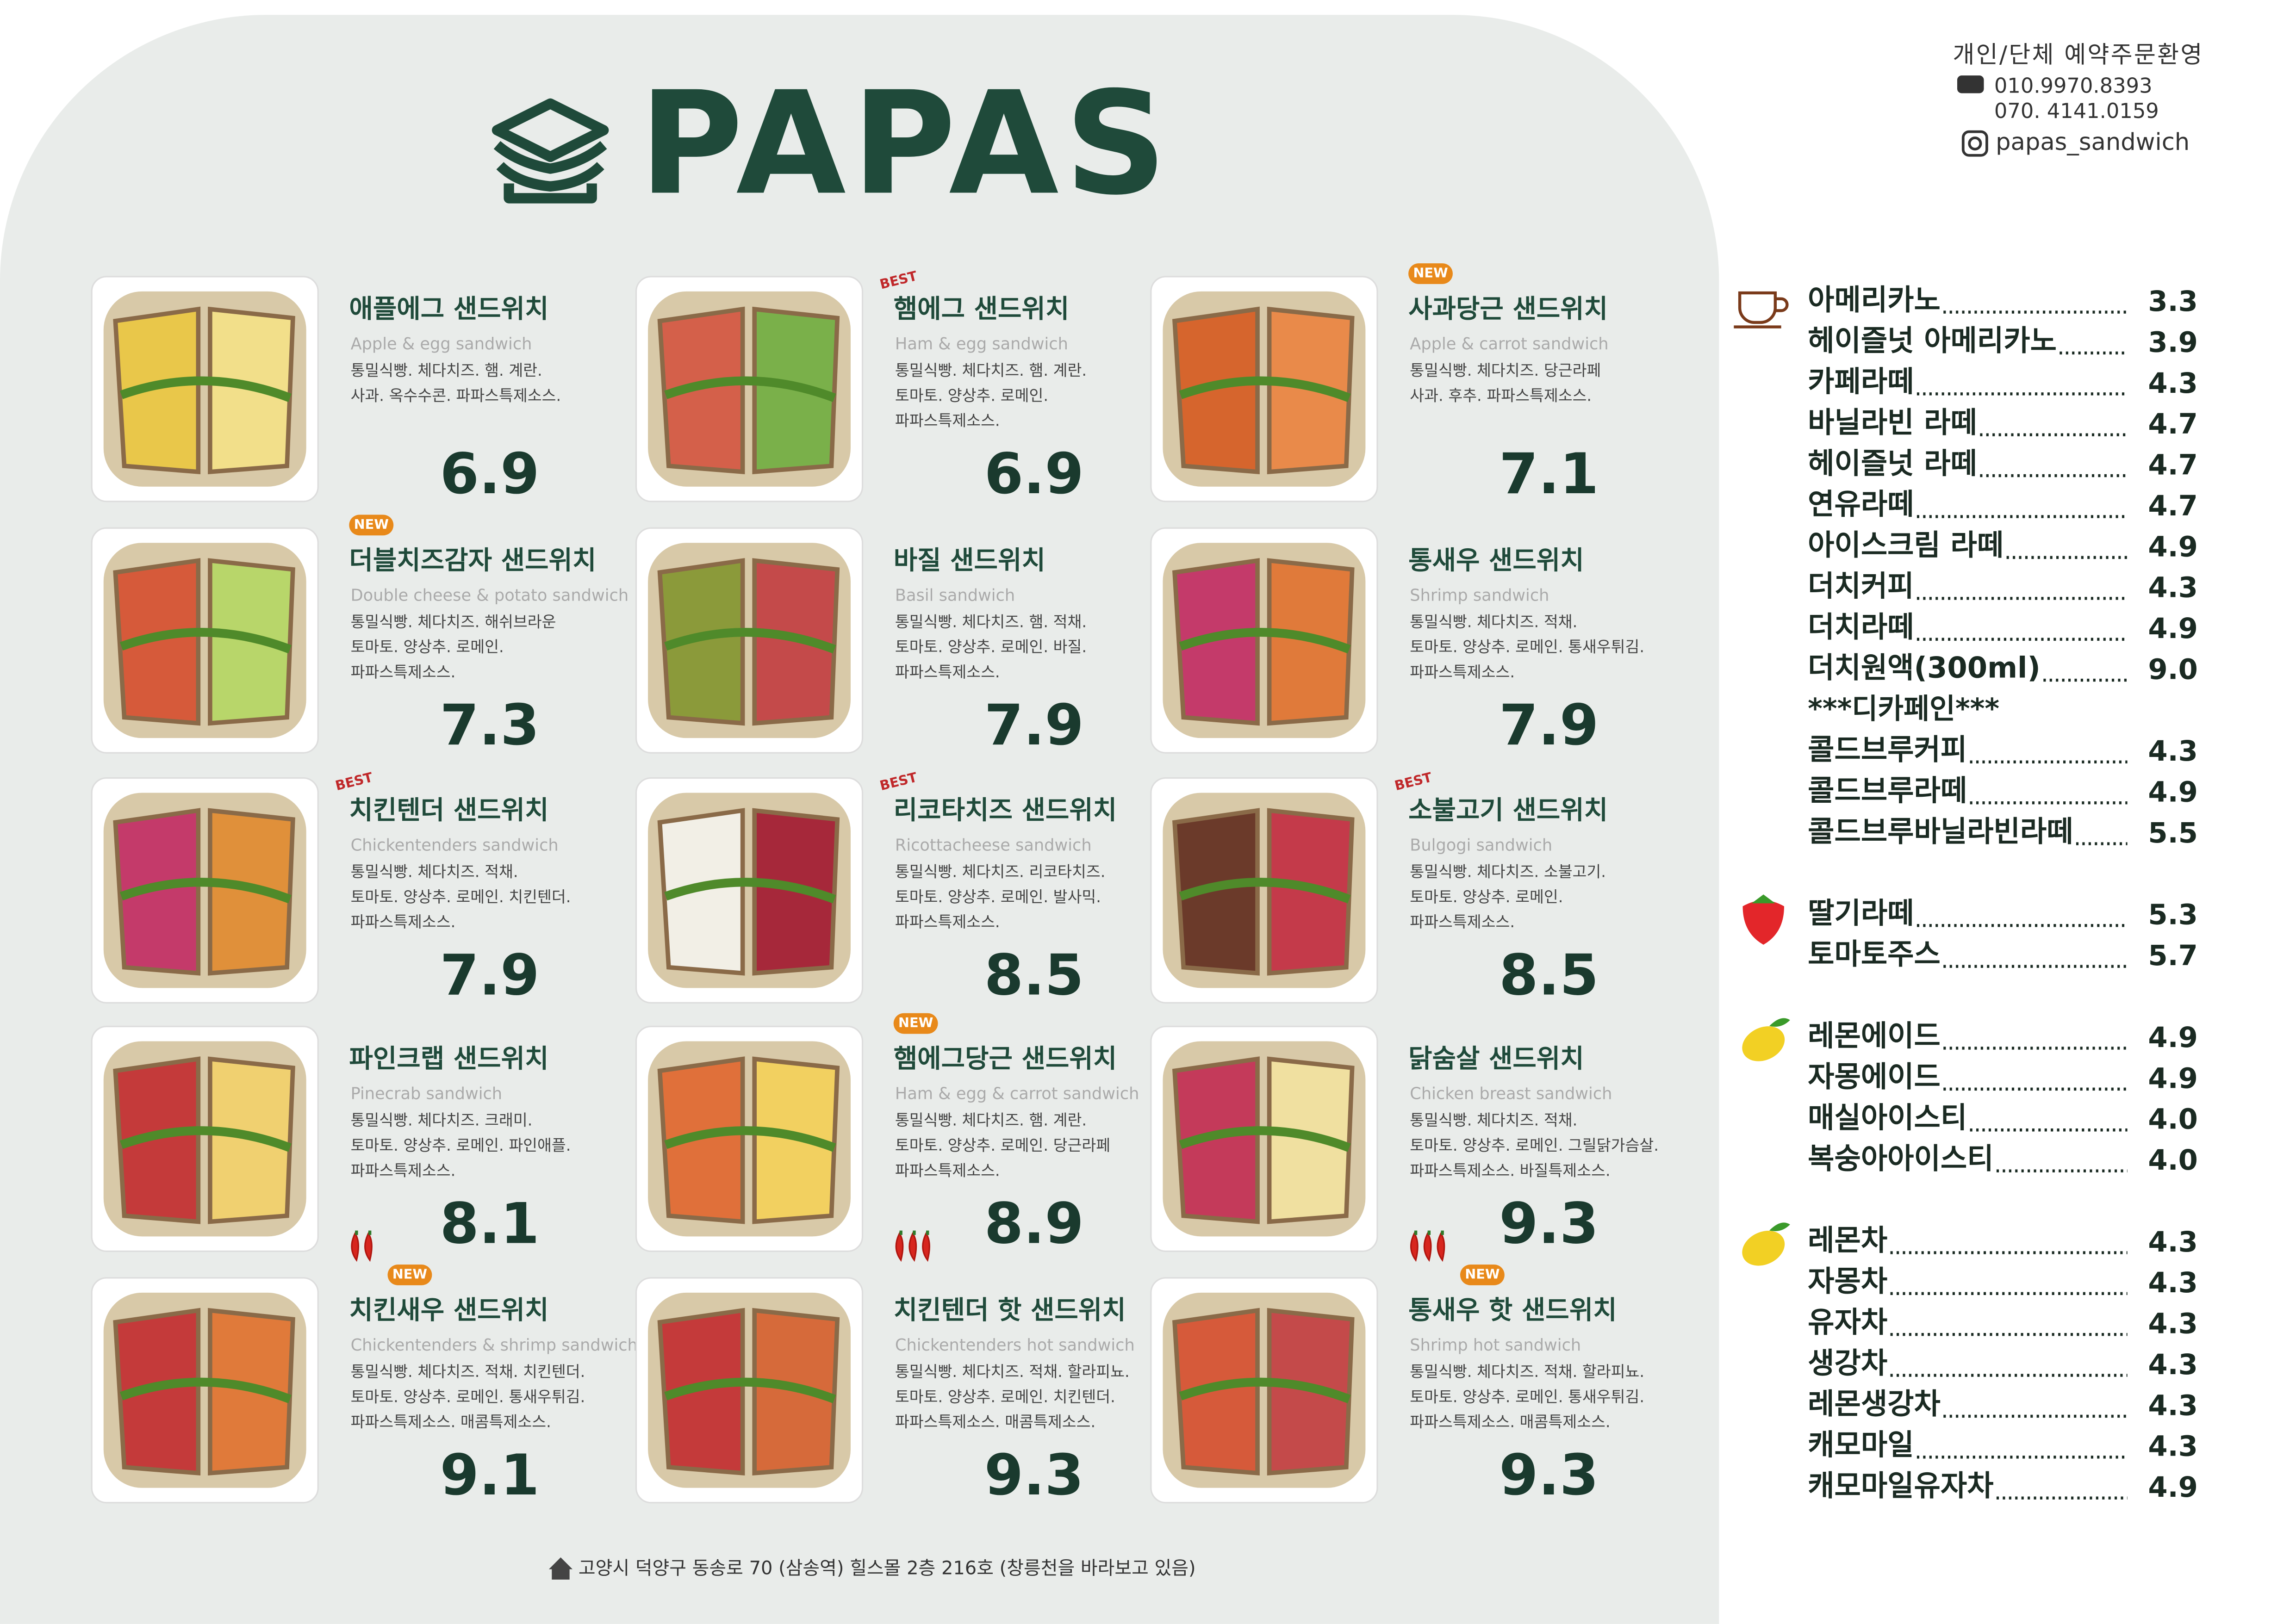 The height and width of the screenshot is (1624, 2296). What do you see at coordinates (1005, 1397) in the screenshot?
I see `ingredients: 토마토. 양상추. 로메인. 치킨텐더.` at bounding box center [1005, 1397].